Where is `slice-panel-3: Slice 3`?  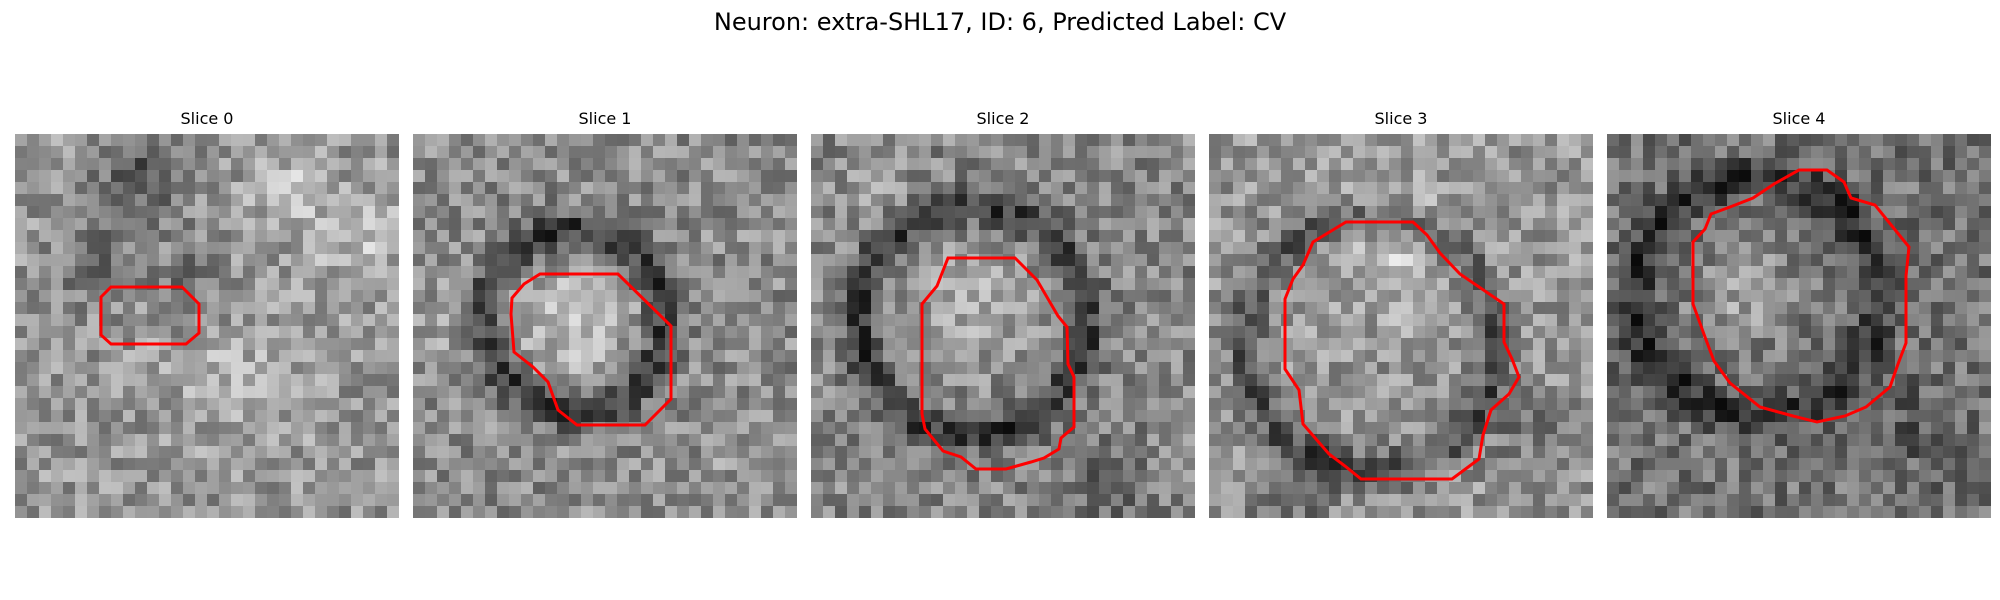
slice-panel-3: Slice 3 is located at coordinates (1401, 313).